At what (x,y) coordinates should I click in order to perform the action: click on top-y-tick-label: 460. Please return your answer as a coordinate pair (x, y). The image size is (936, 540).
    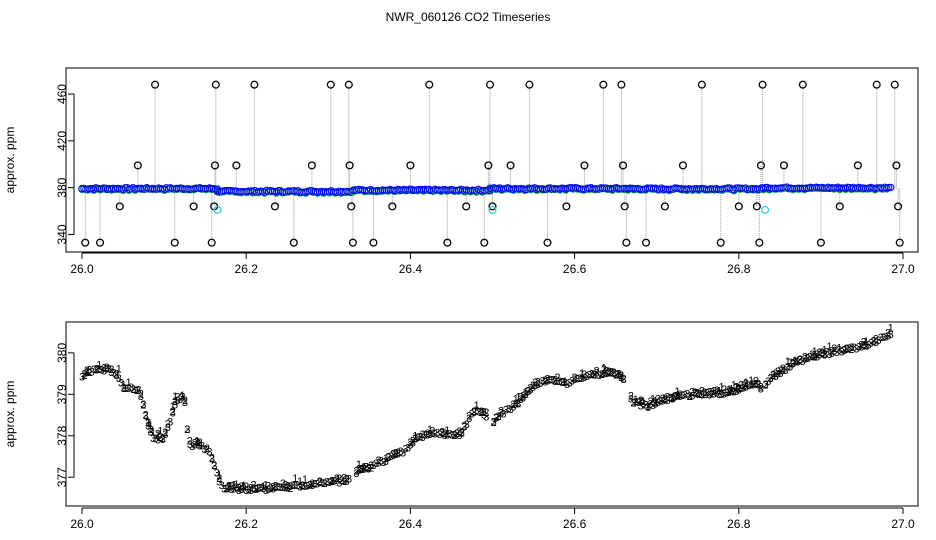
    Looking at the image, I should click on (62, 94).